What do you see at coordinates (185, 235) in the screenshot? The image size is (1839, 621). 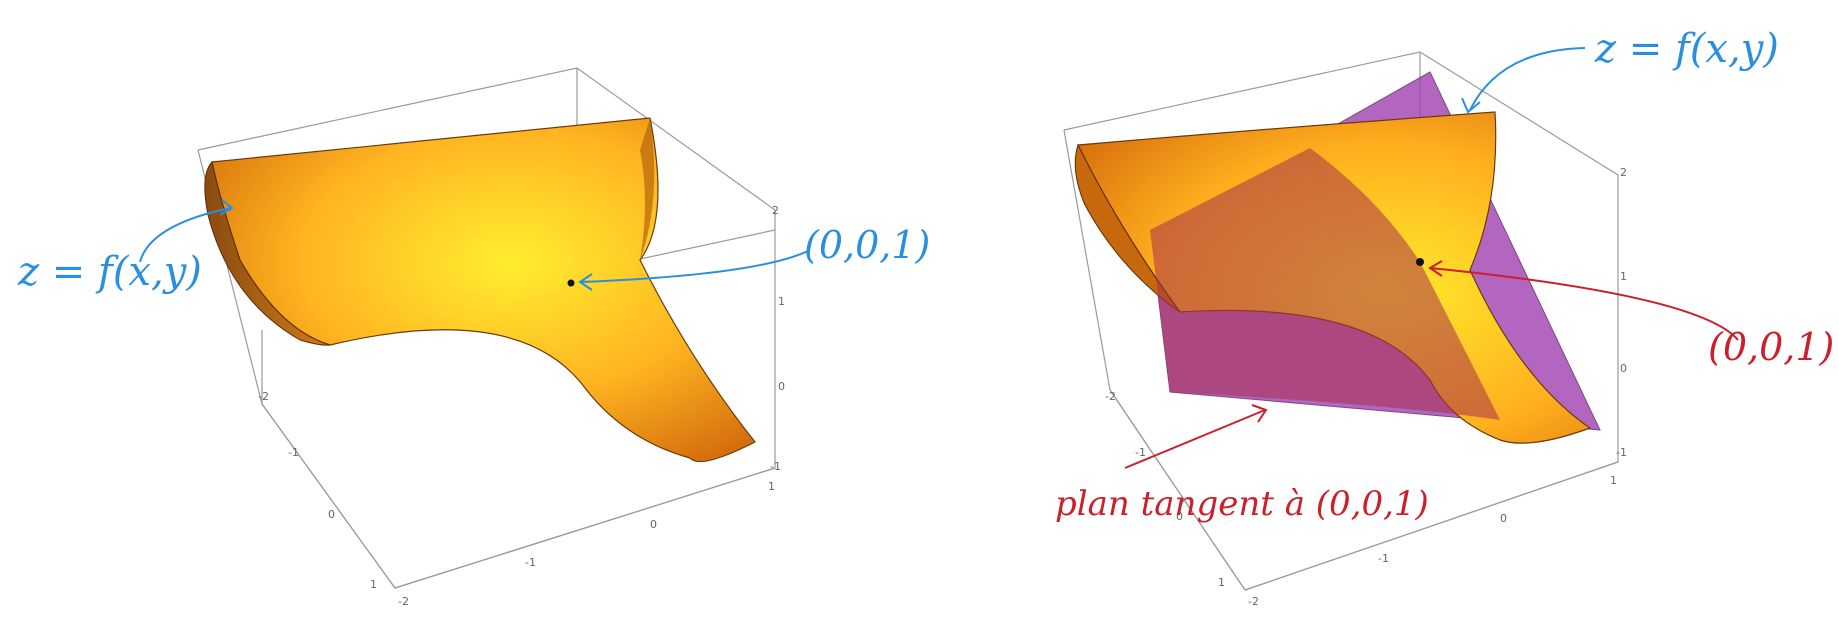 I see `left-surface-arrow` at bounding box center [185, 235].